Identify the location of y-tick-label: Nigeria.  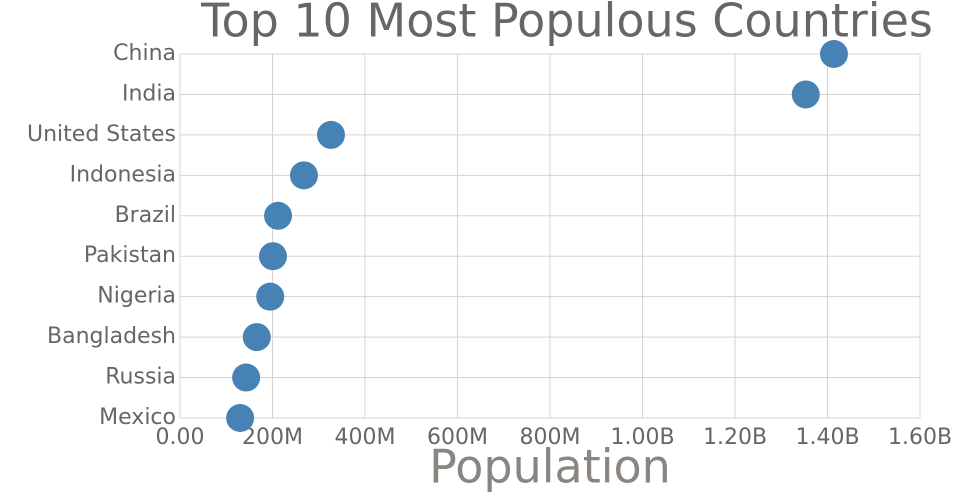
(136, 296).